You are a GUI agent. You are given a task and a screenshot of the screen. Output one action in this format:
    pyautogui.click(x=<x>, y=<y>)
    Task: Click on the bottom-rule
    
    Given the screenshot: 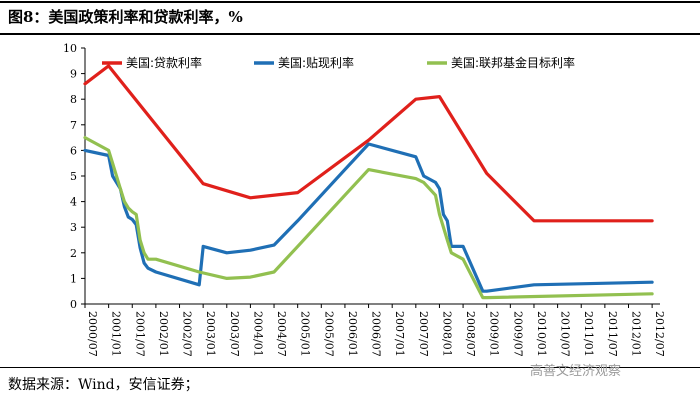 What is the action you would take?
    pyautogui.click(x=350, y=367)
    